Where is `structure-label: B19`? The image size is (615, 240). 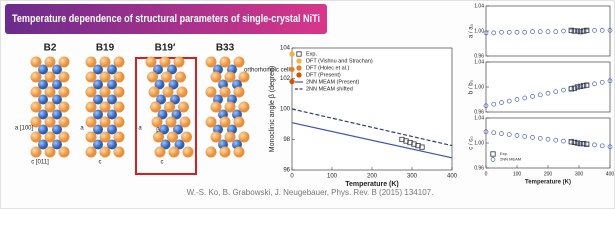 structure-label: B19 is located at coordinates (105, 48).